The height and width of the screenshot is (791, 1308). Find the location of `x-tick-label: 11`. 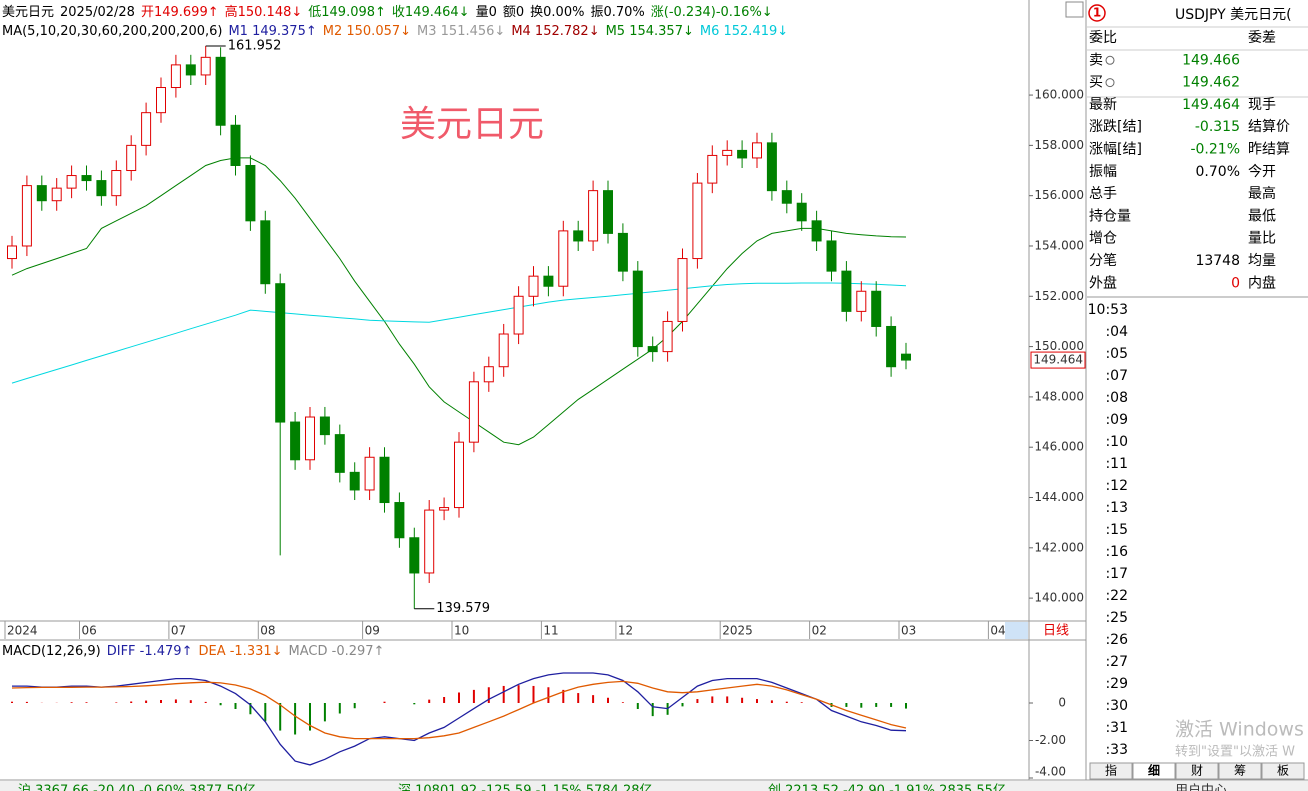

x-tick-label: 11 is located at coordinates (550, 631).